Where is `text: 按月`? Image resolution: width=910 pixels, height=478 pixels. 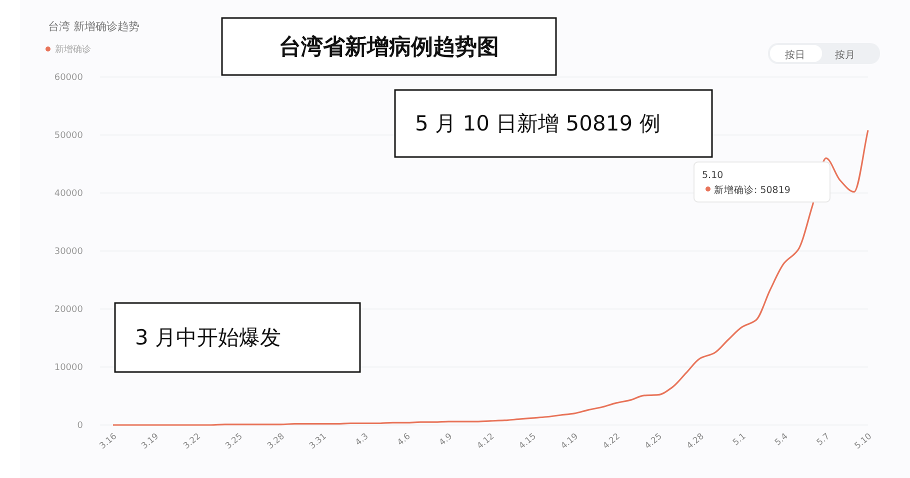 text: 按月 is located at coordinates (845, 55).